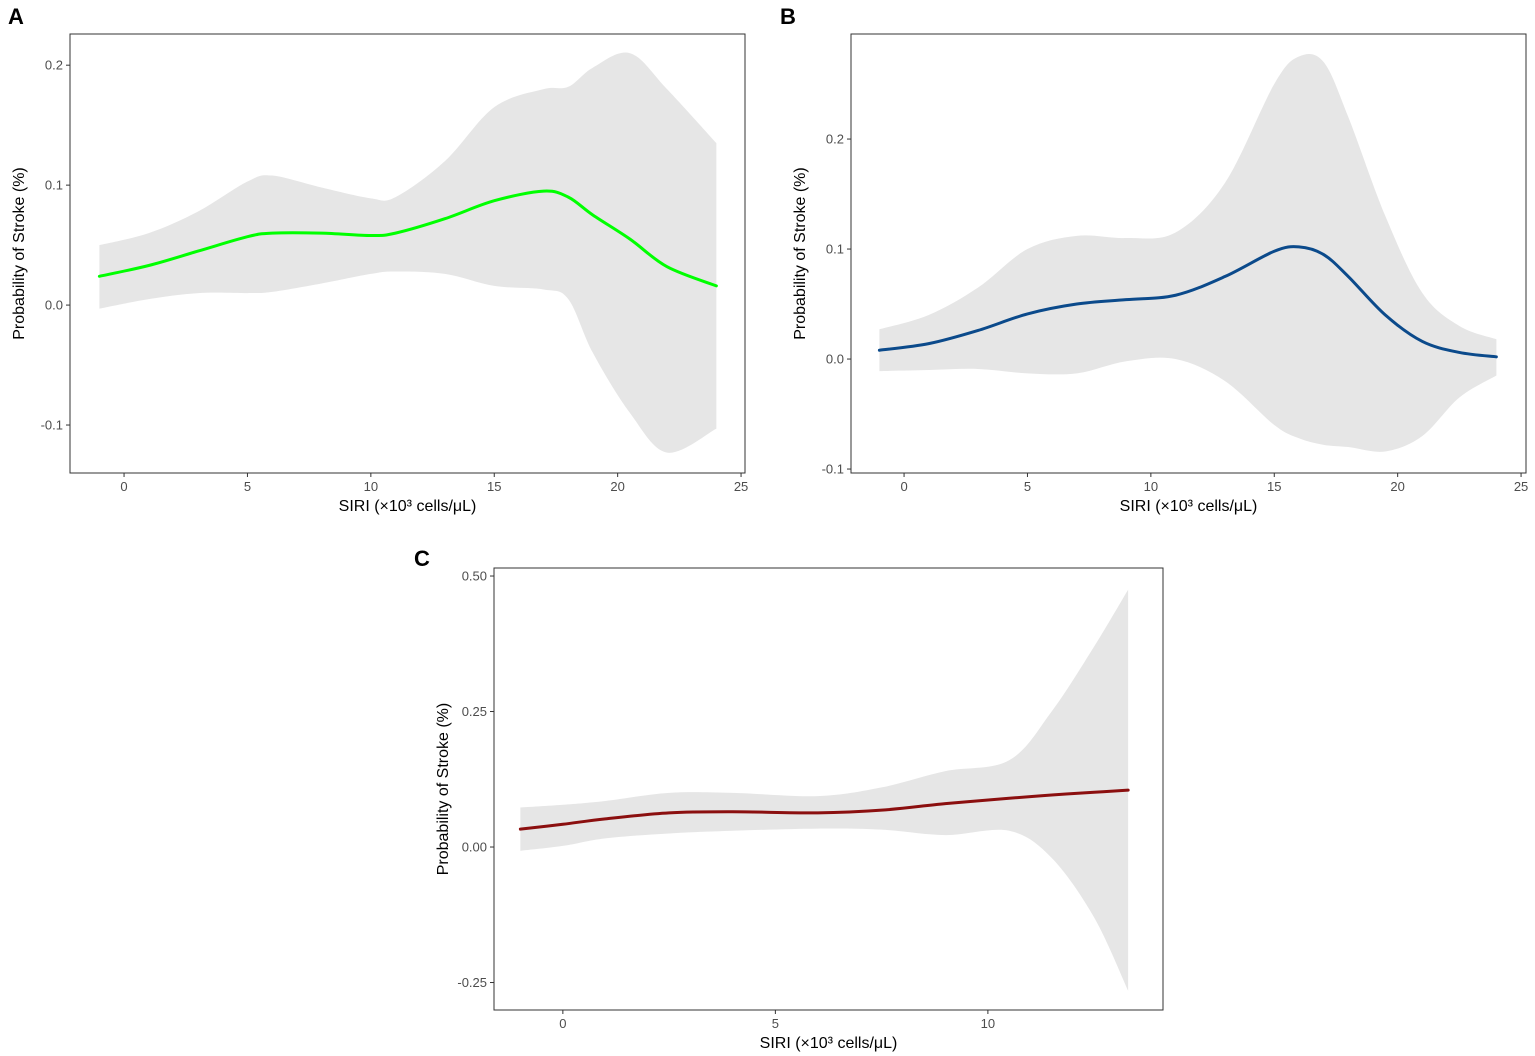  Describe the element at coordinates (474, 576) in the screenshot. I see `y-tick-label: 0.50` at that location.